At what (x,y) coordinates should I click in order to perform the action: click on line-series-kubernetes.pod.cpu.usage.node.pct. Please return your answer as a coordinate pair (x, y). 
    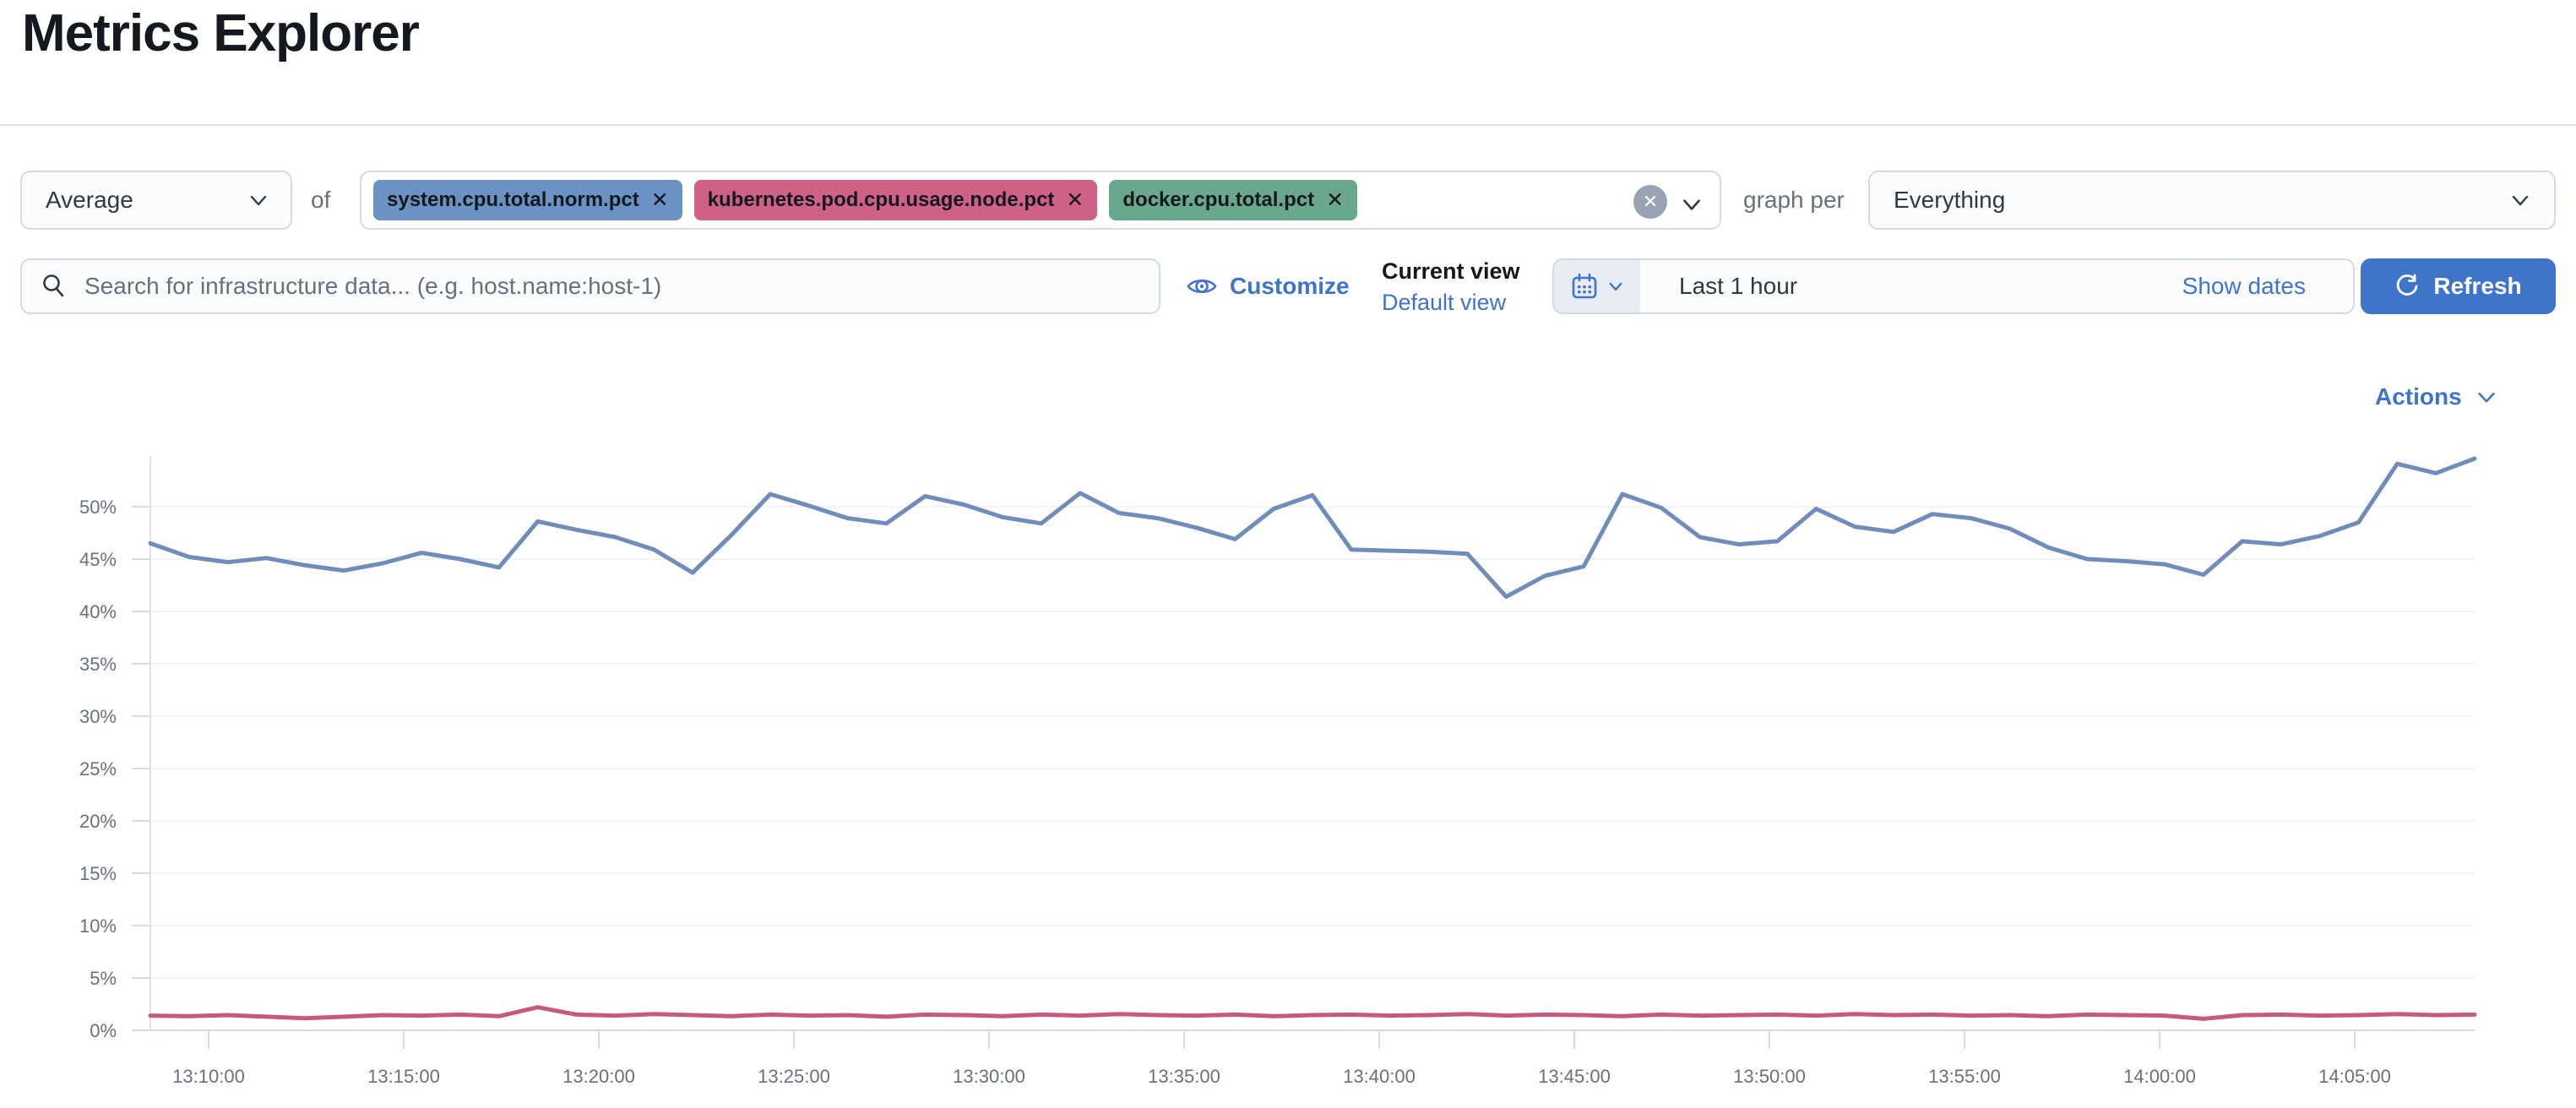
    Looking at the image, I should click on (1312, 1013).